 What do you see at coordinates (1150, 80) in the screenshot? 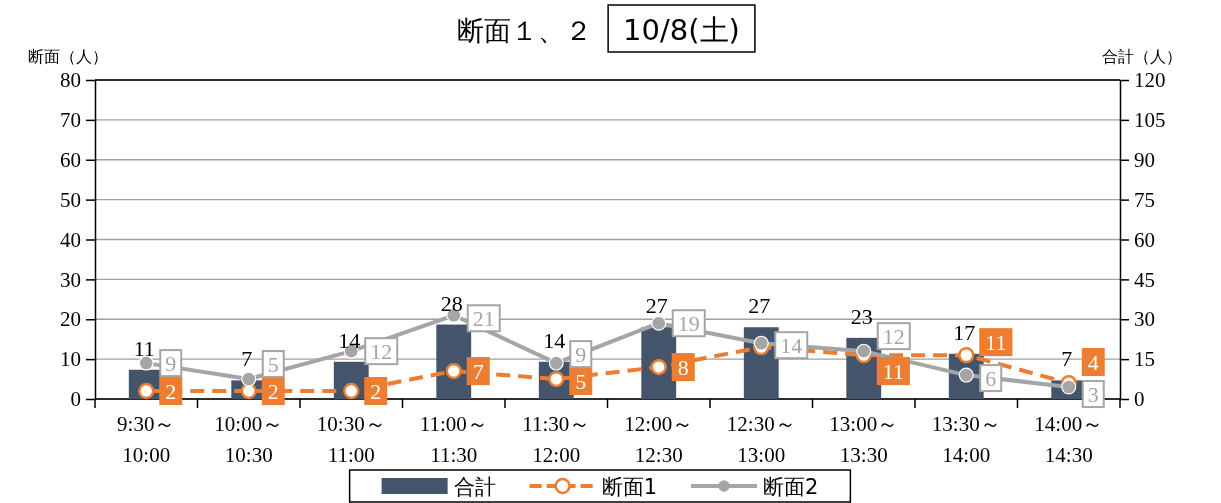
I see `y2-tick-label: 120` at bounding box center [1150, 80].